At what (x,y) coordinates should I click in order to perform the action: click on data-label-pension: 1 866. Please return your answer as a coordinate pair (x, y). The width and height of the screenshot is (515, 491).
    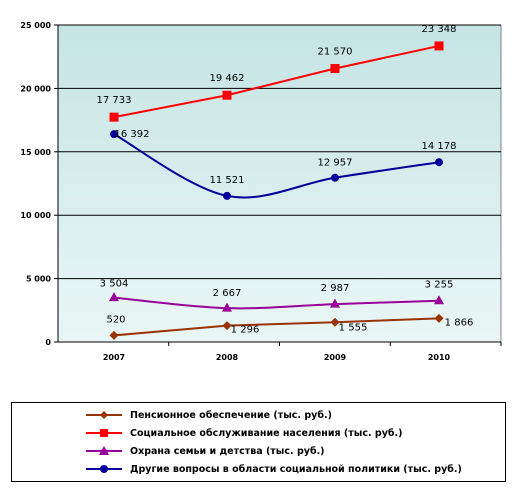
    Looking at the image, I should click on (459, 322).